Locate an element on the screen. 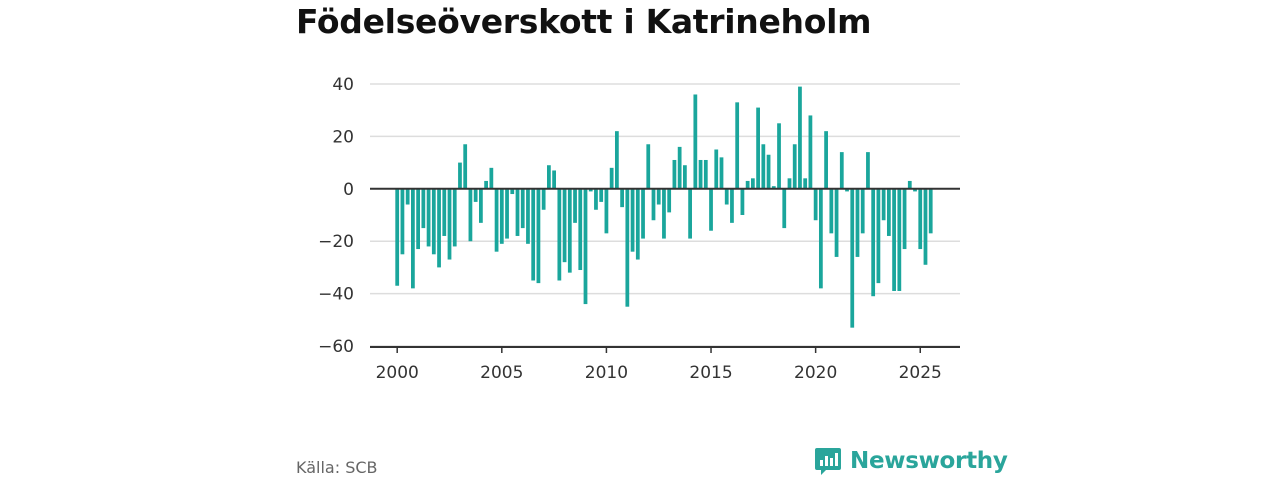  y-tick-label: −60 is located at coordinates (336, 347).